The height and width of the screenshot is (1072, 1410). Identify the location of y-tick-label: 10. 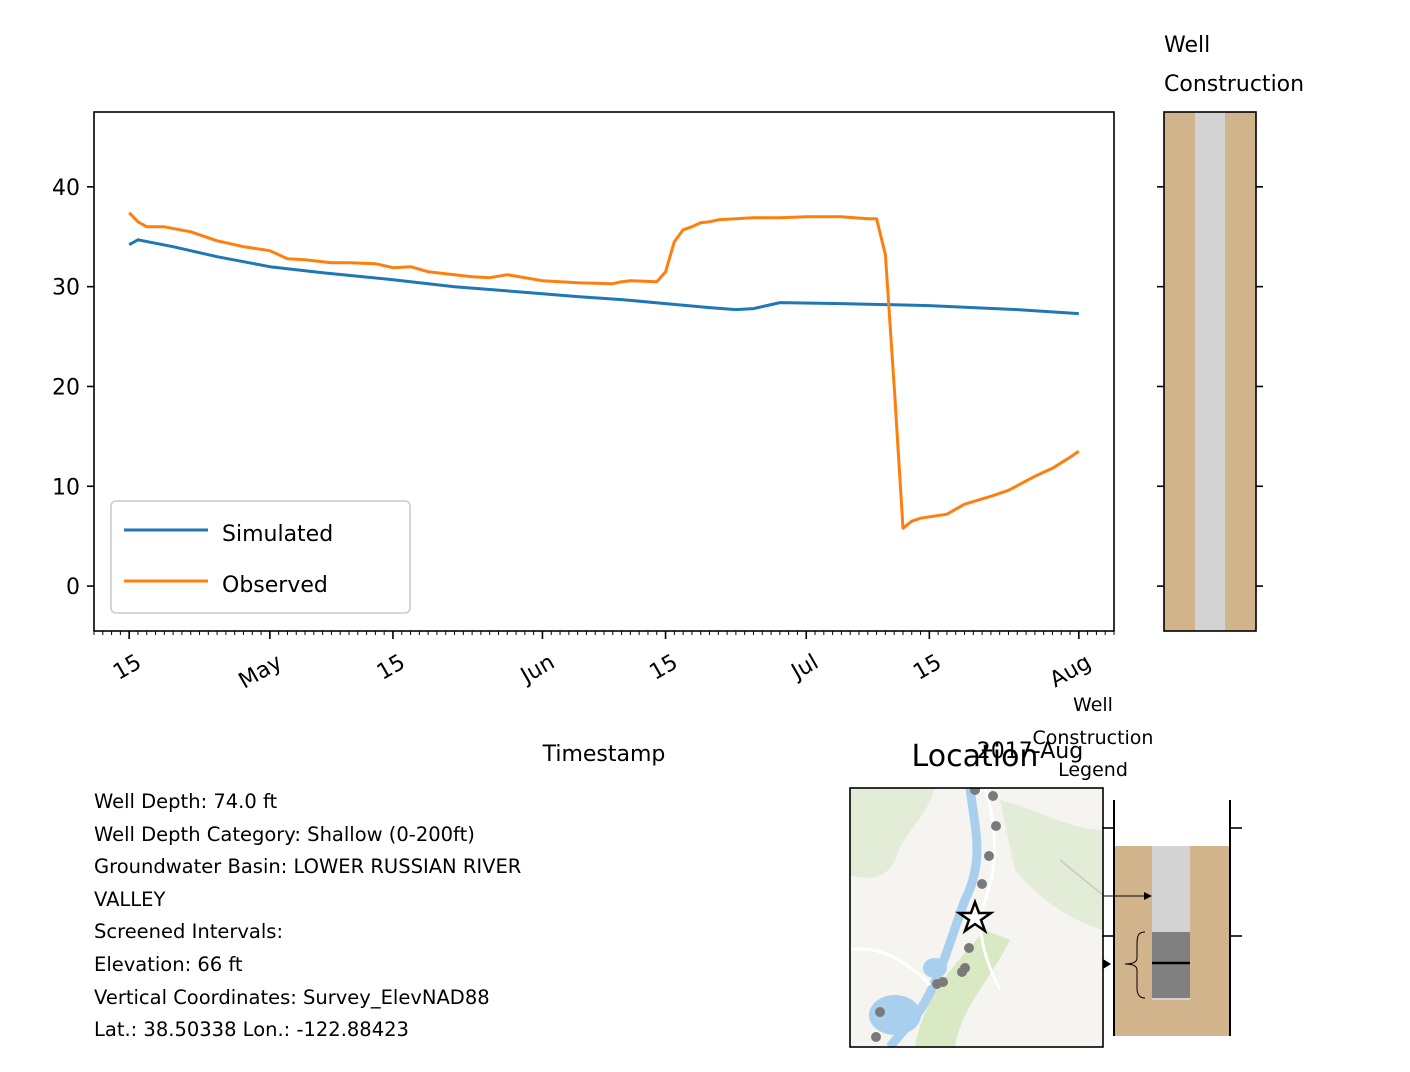
(66, 487).